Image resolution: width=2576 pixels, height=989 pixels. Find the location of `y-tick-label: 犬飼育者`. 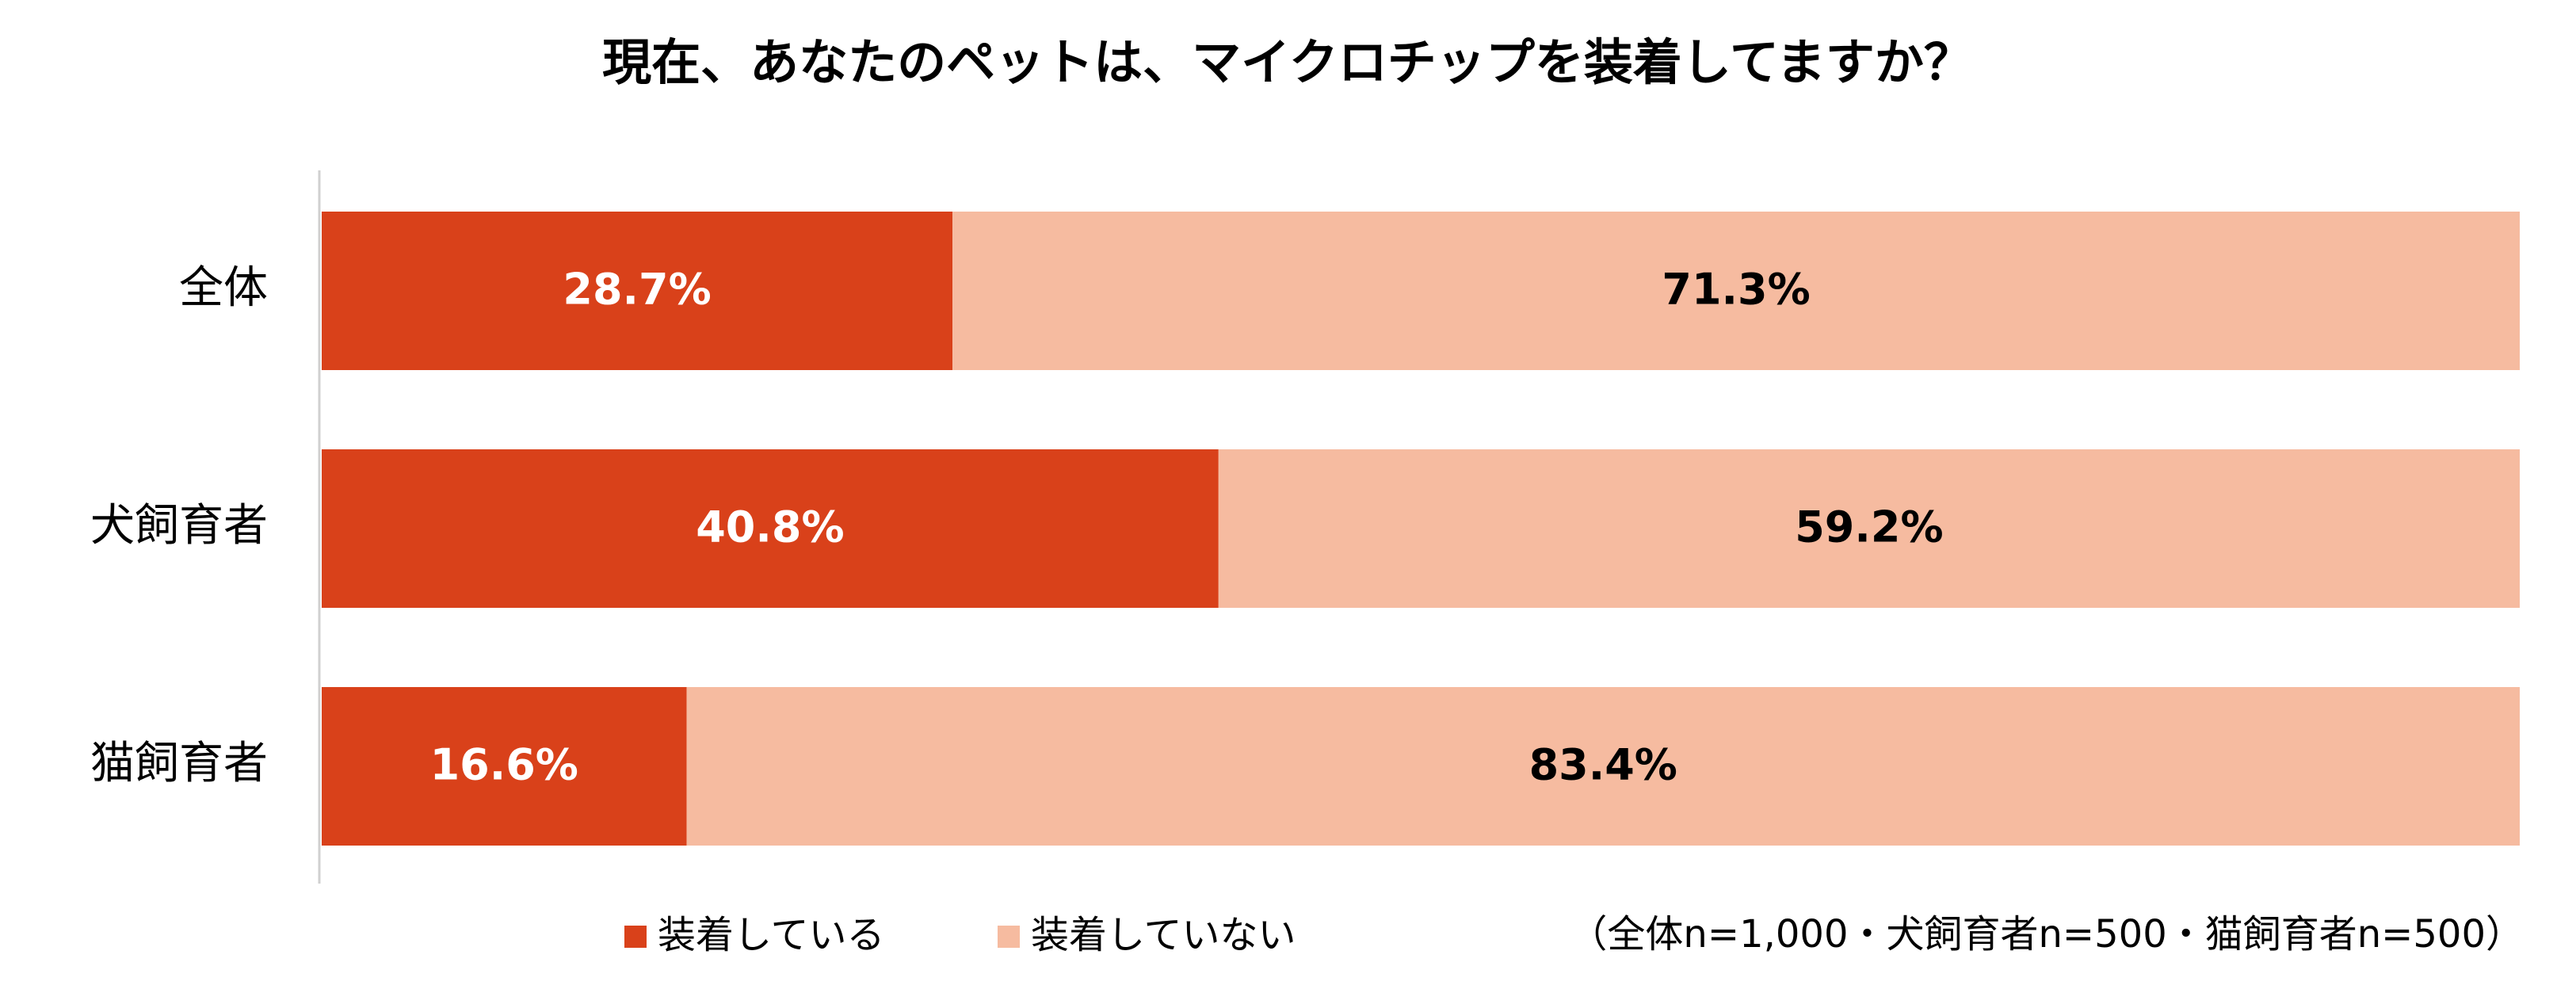

y-tick-label: 犬飼育者 is located at coordinates (179, 526).